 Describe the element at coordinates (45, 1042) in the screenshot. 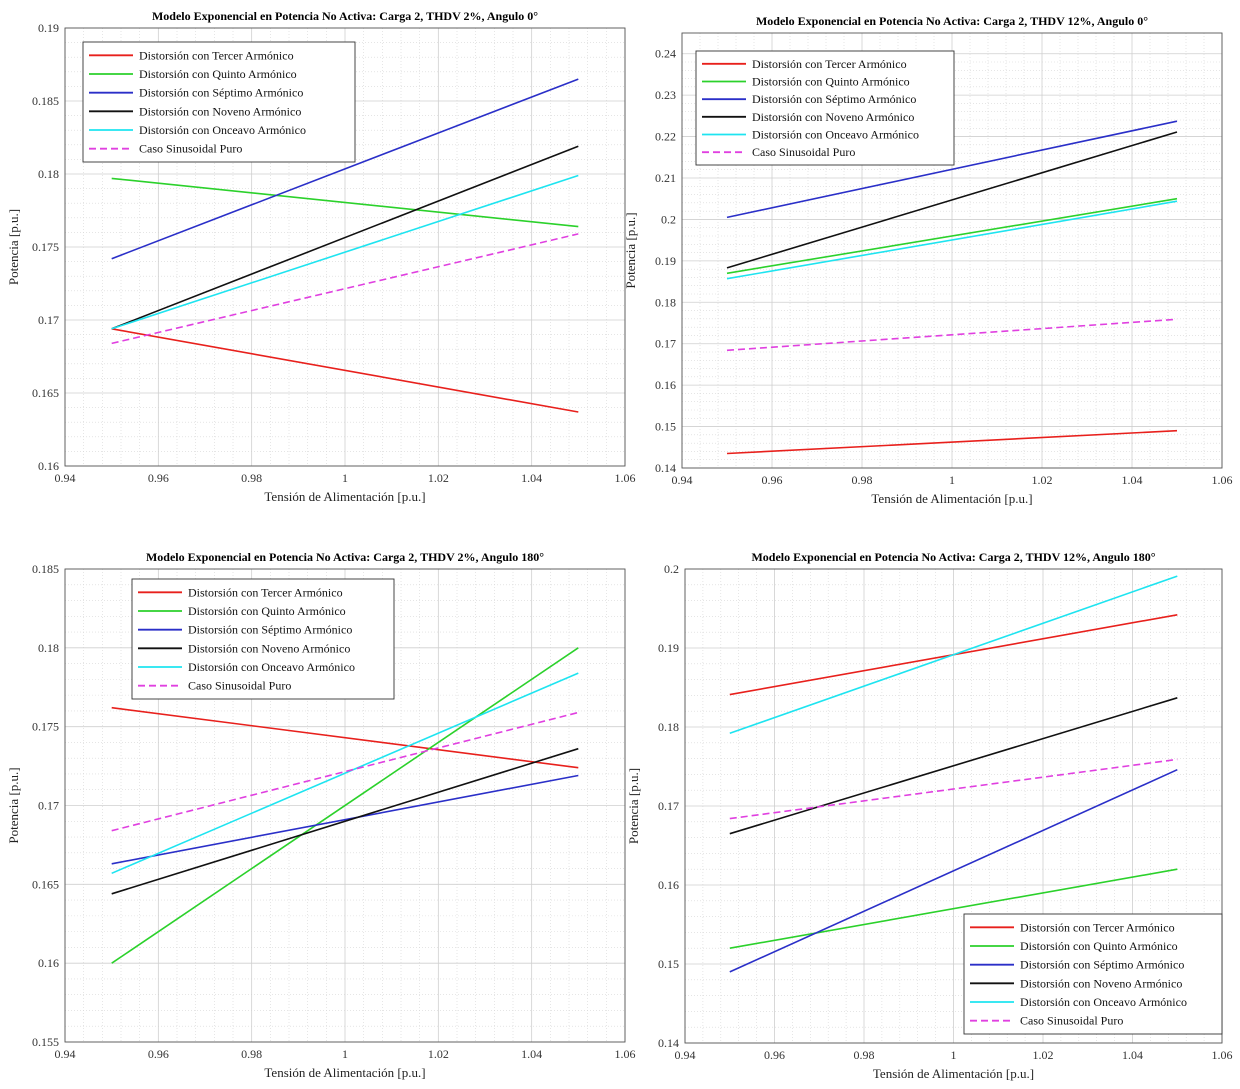

I see `y-tick-label: 0.155` at that location.